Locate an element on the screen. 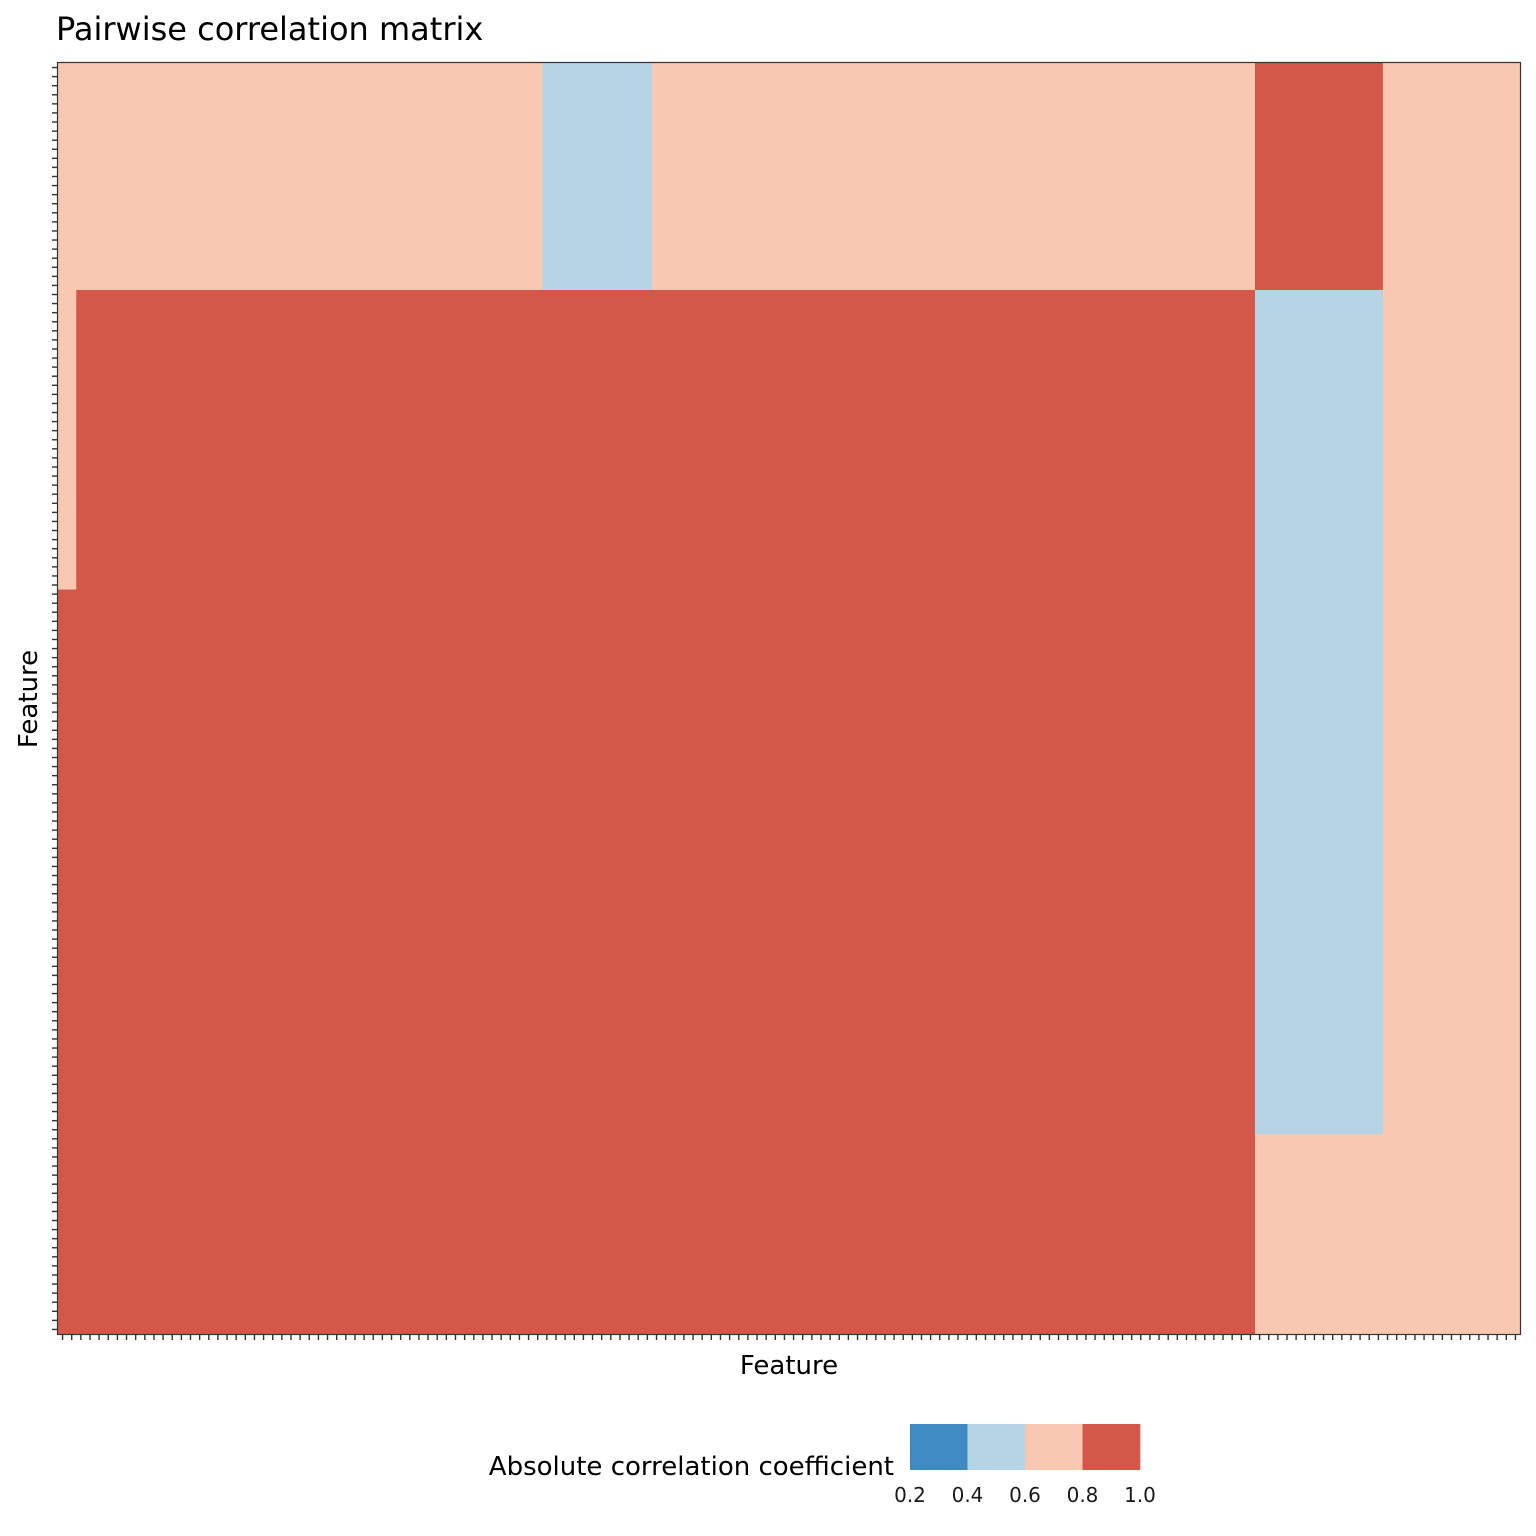  legend-break-label: 0.2 is located at coordinates (910, 1495).